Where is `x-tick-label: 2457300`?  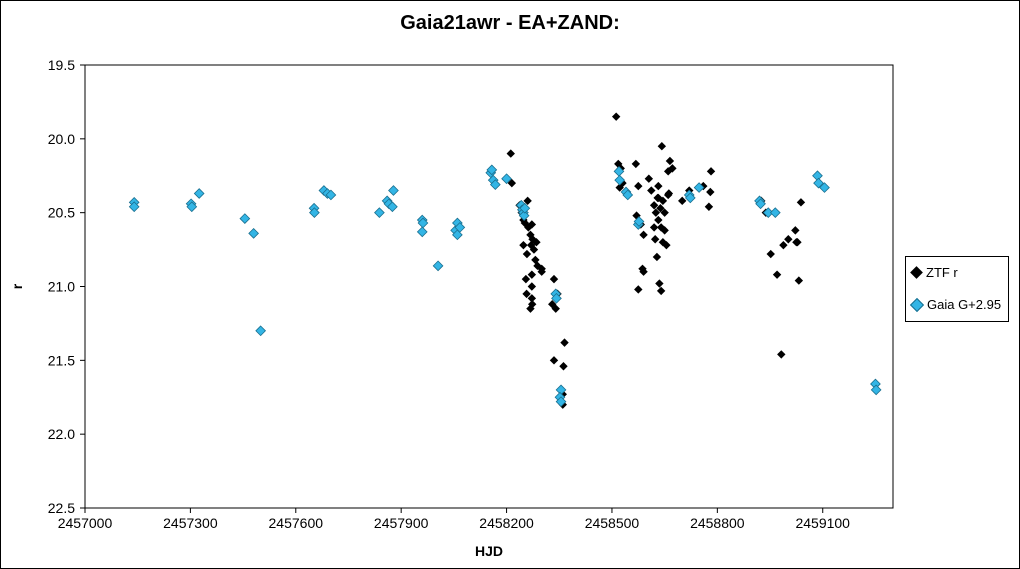 x-tick-label: 2457300 is located at coordinates (190, 523).